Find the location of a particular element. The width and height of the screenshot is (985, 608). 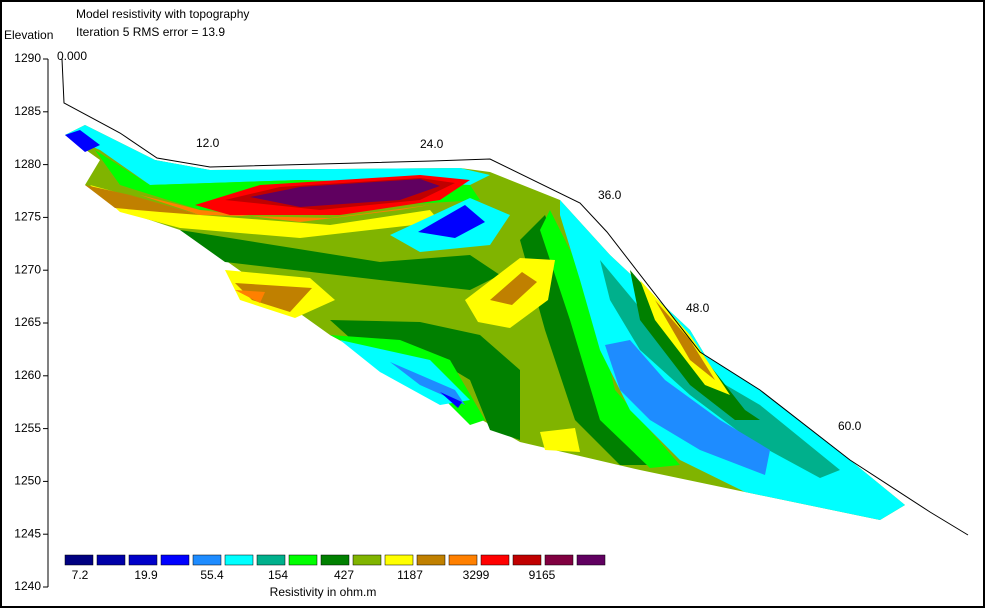

y-axis-label: Elevation is located at coordinates (28, 35).